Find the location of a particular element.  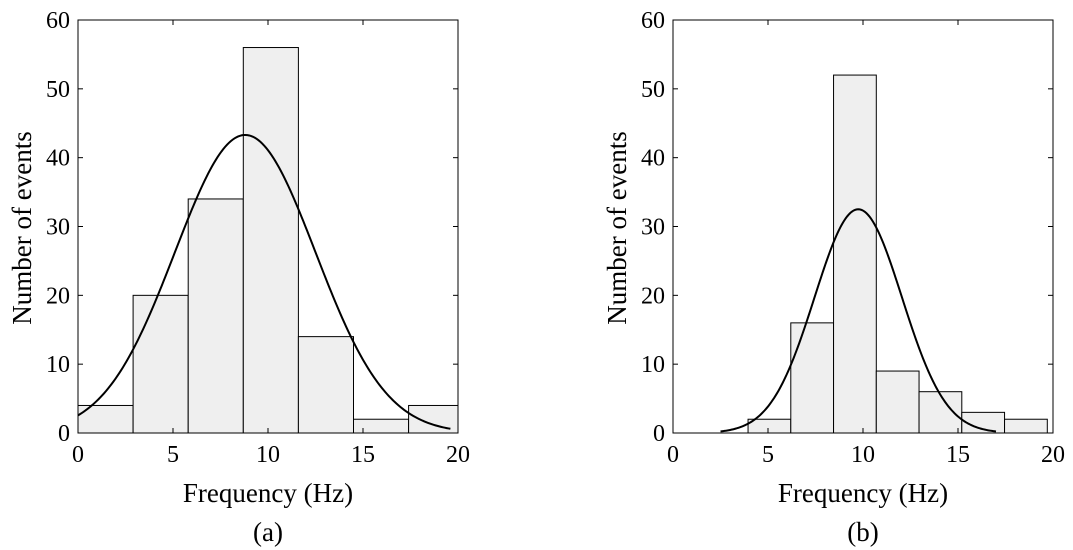

fit-curve is located at coordinates (858, 320).